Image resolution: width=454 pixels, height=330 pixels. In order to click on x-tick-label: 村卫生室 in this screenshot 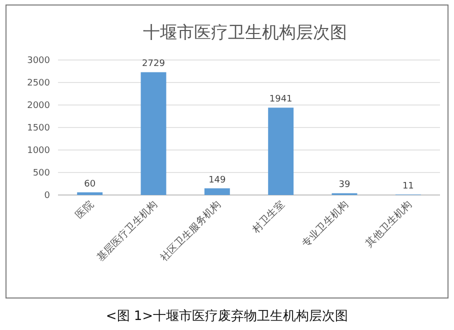, I will do `click(268, 217)`.